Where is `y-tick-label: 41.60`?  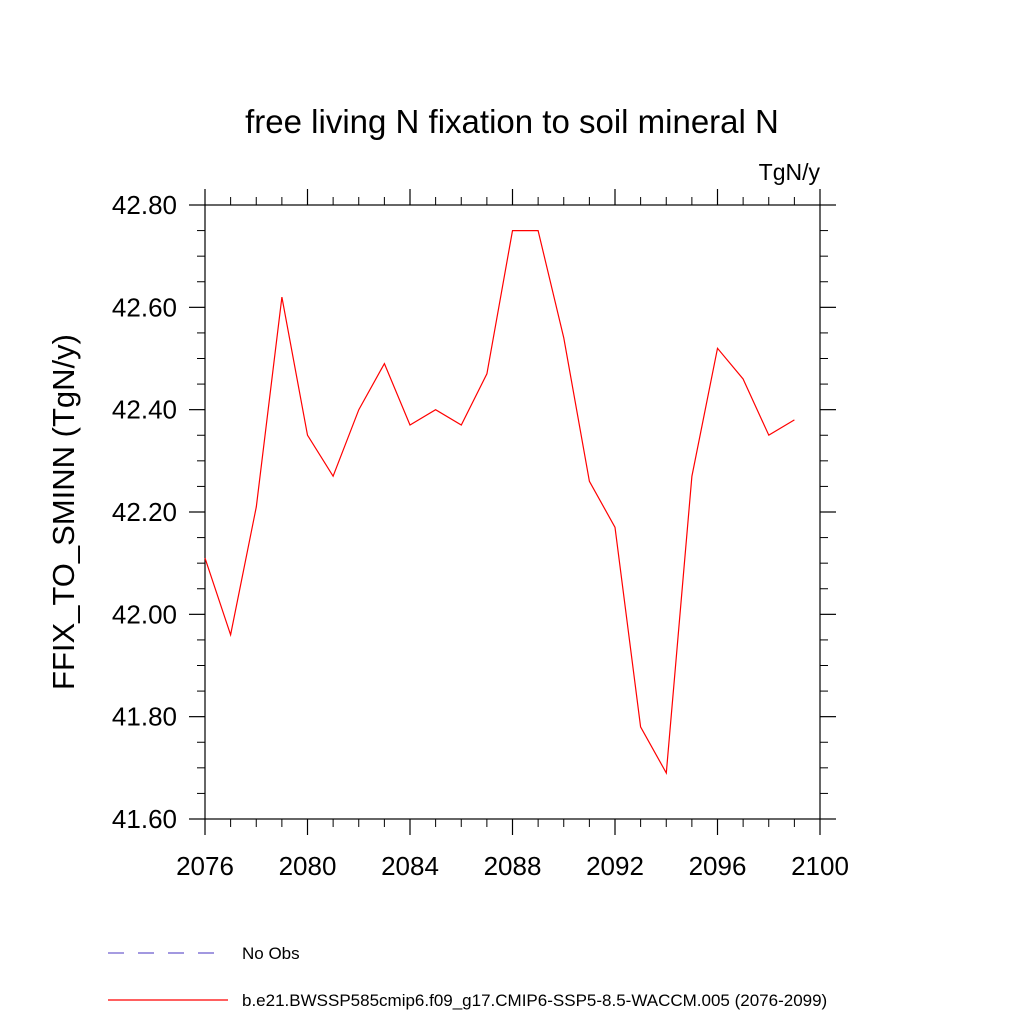 y-tick-label: 41.60 is located at coordinates (144, 819).